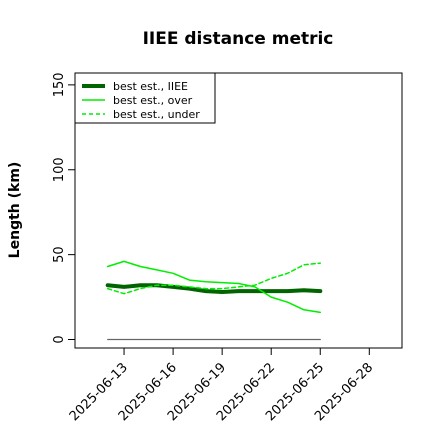 The height and width of the screenshot is (440, 440). Describe the element at coordinates (59, 84) in the screenshot. I see `y-tick-label: 150` at that location.